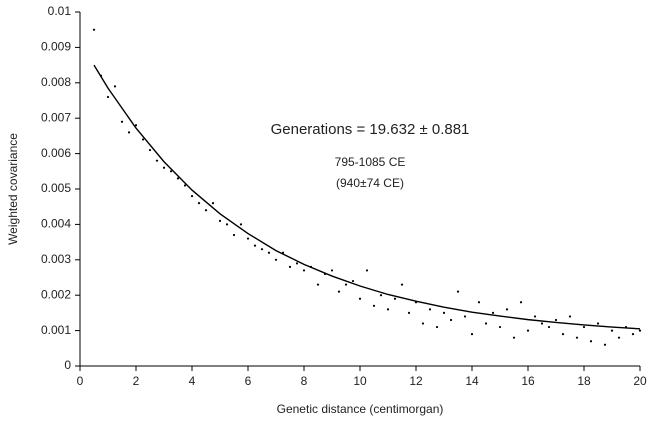  I want to click on y-tick-label: 0.002, so click(56, 294).